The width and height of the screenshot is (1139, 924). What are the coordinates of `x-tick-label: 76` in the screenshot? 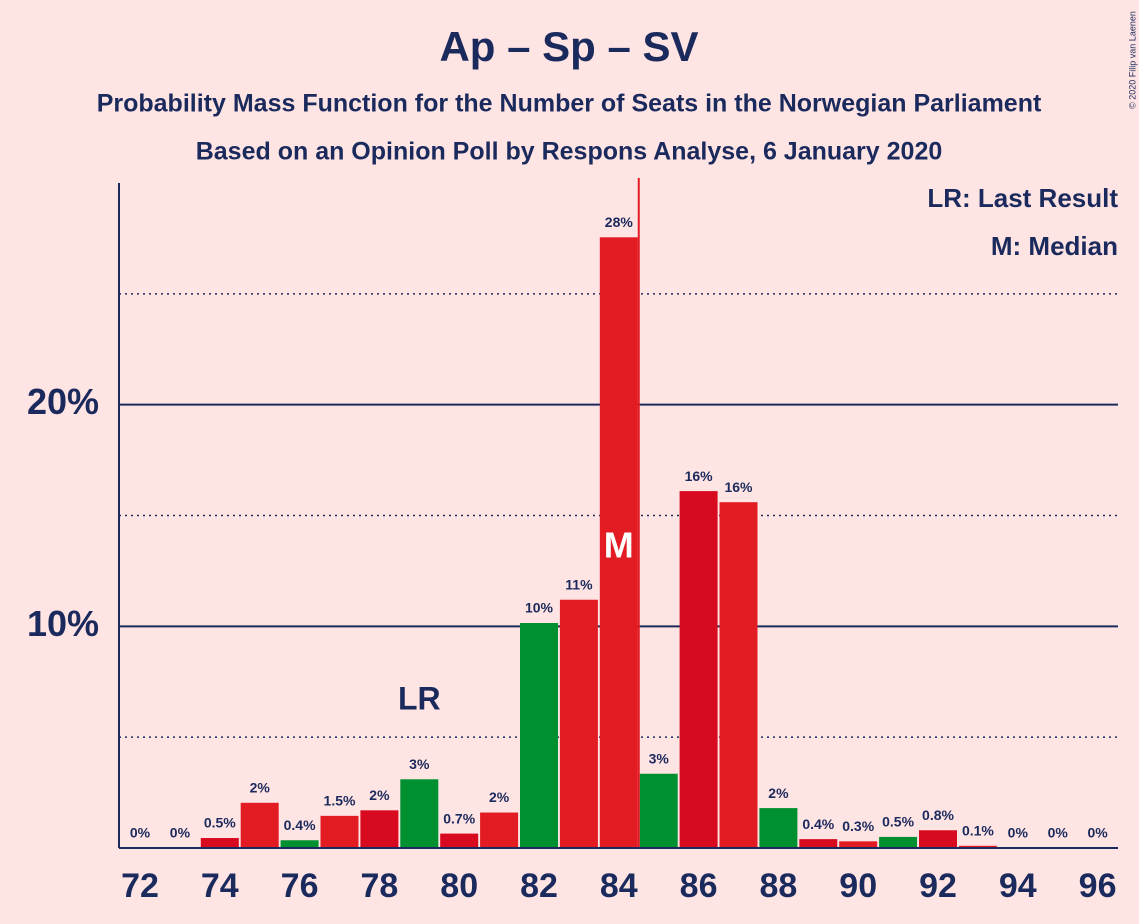 It's located at (300, 886).